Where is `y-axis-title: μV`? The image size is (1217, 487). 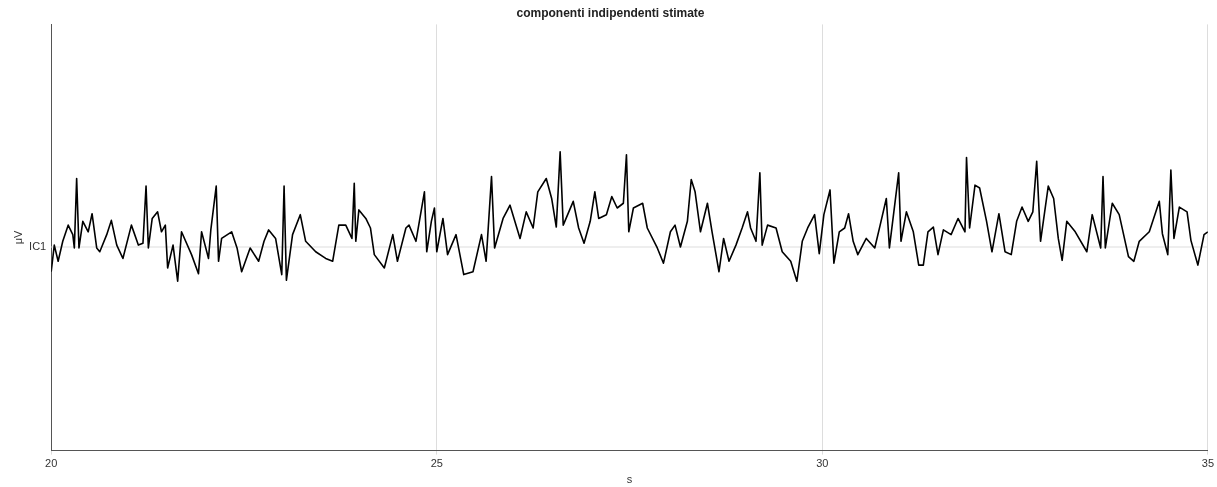
y-axis-title: μV is located at coordinates (17, 237).